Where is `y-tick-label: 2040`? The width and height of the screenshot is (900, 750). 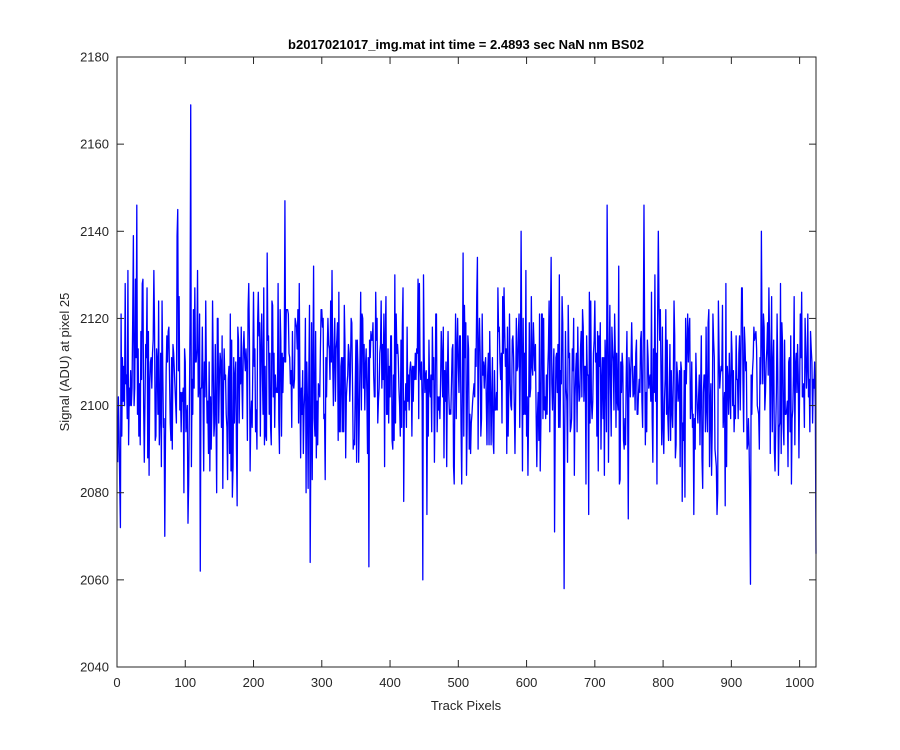
y-tick-label: 2040 is located at coordinates (94, 667).